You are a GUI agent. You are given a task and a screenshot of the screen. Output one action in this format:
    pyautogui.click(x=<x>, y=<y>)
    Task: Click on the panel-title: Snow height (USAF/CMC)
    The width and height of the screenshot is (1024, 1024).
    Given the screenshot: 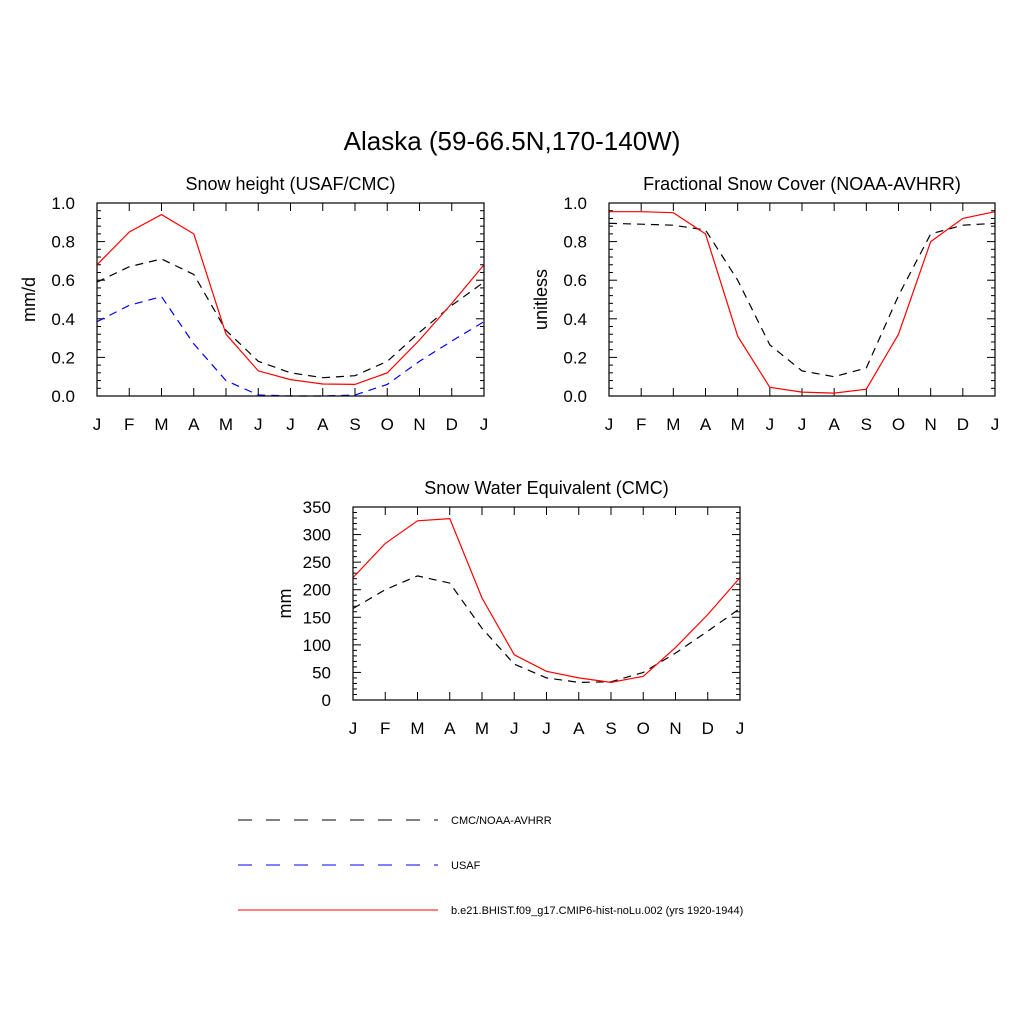 What is the action you would take?
    pyautogui.click(x=290, y=184)
    